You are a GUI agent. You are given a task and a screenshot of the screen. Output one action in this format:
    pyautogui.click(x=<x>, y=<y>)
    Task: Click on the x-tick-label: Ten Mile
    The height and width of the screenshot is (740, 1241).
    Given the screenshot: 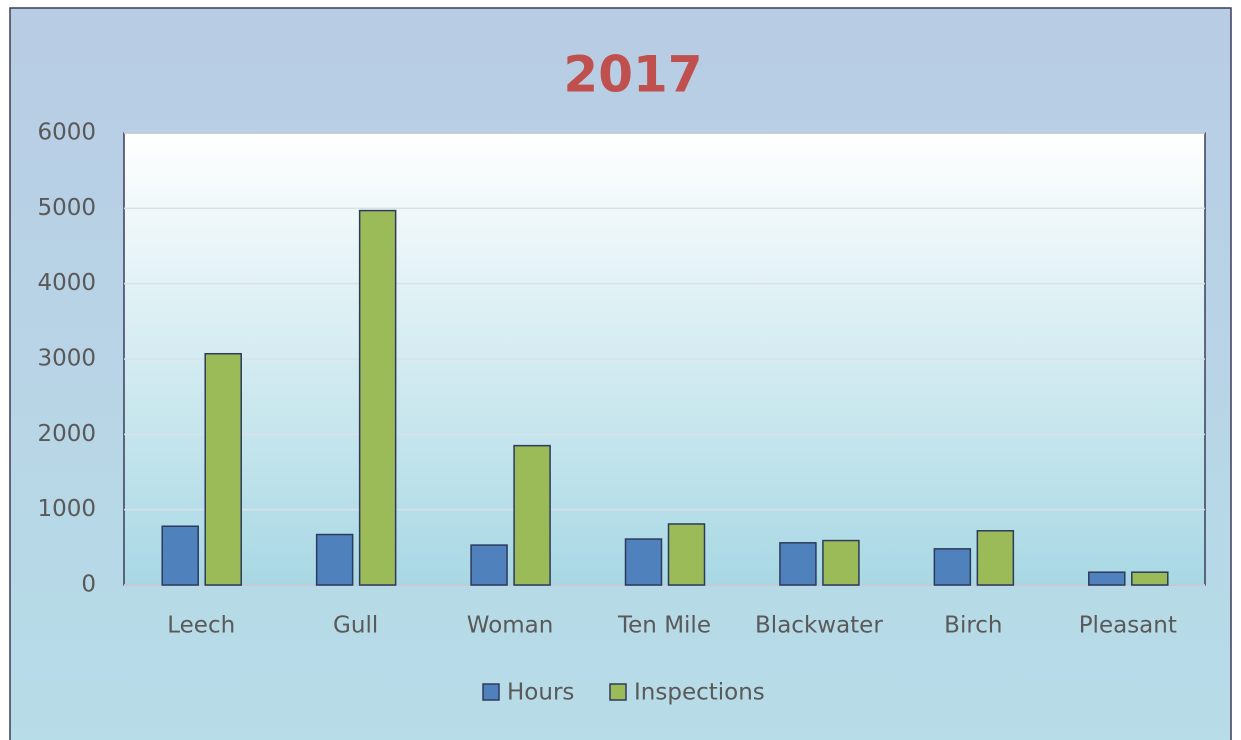 What is the action you would take?
    pyautogui.click(x=664, y=626)
    